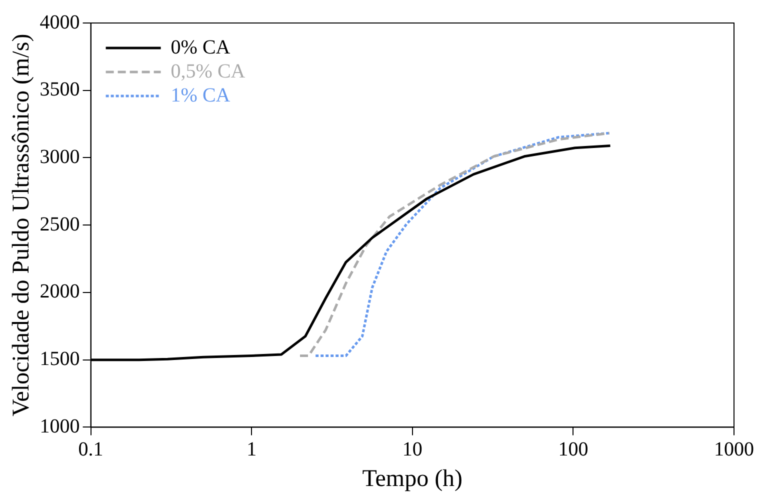  Describe the element at coordinates (200, 47) in the screenshot. I see `legend-label: 0% CA` at that location.